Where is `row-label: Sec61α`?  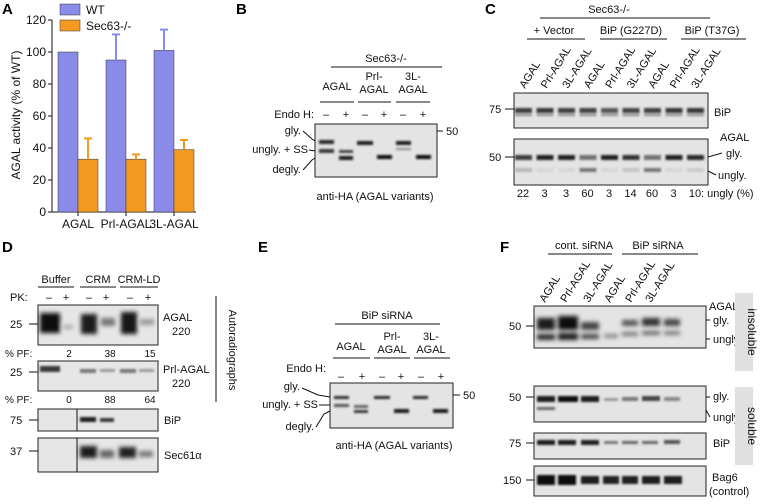
row-label: Sec61α is located at coordinates (183, 456).